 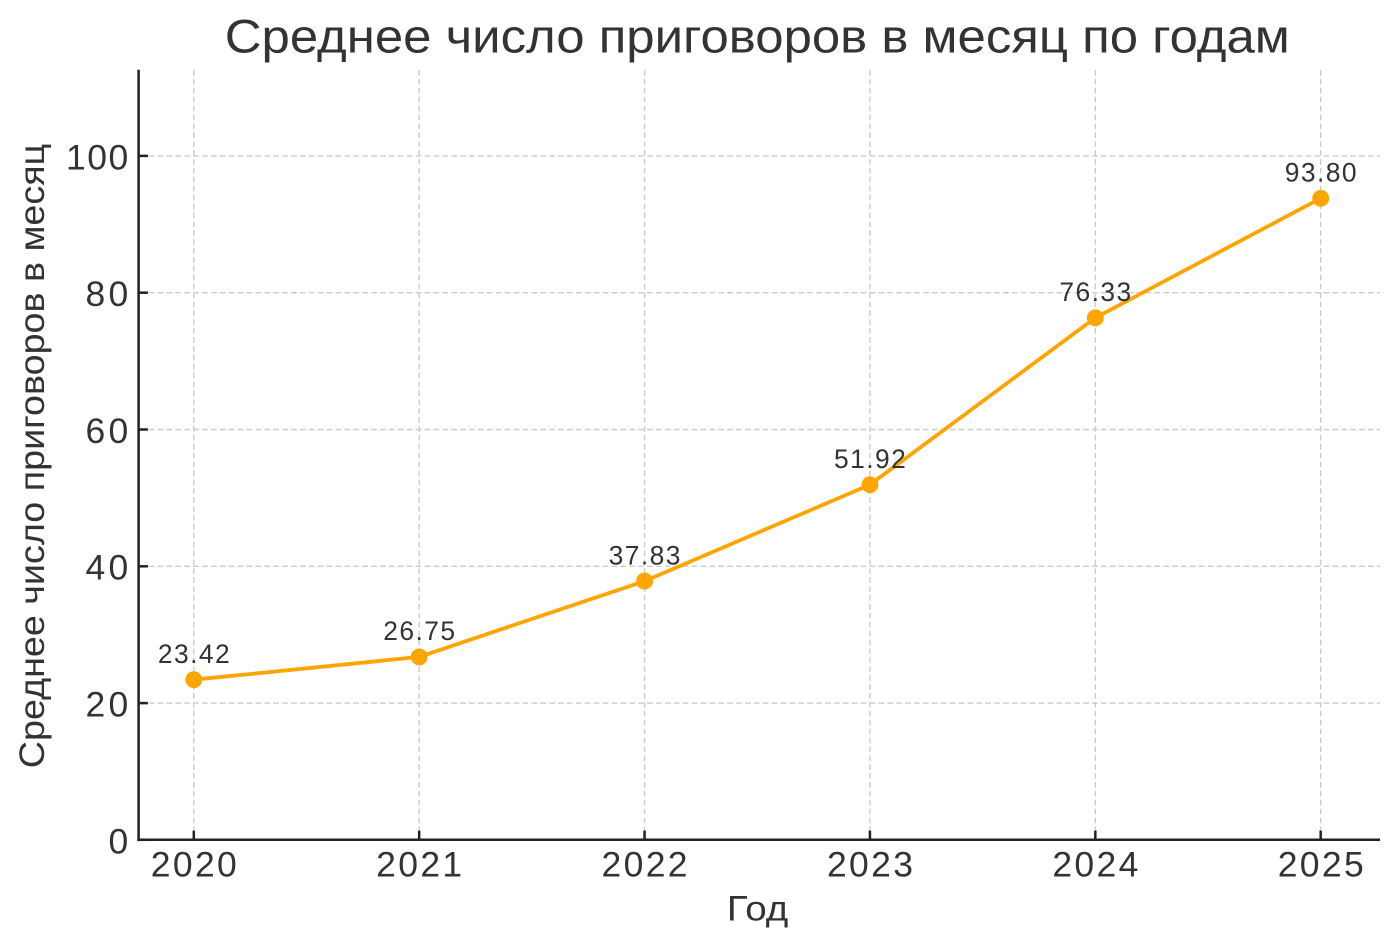 I want to click on svg-text: 51.92, so click(x=870, y=459).